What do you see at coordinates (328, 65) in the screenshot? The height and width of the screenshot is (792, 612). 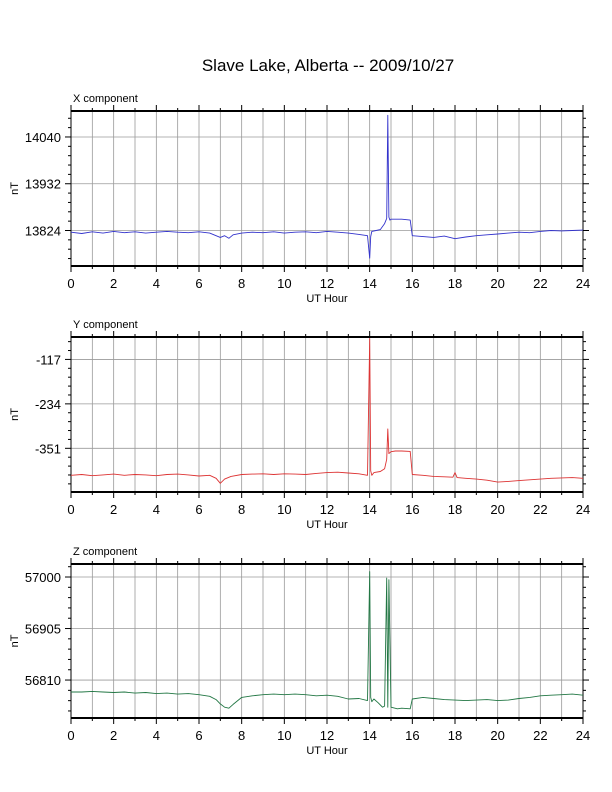 I see `page-title: Slave Lake, Alberta -- 2009/10/27` at bounding box center [328, 65].